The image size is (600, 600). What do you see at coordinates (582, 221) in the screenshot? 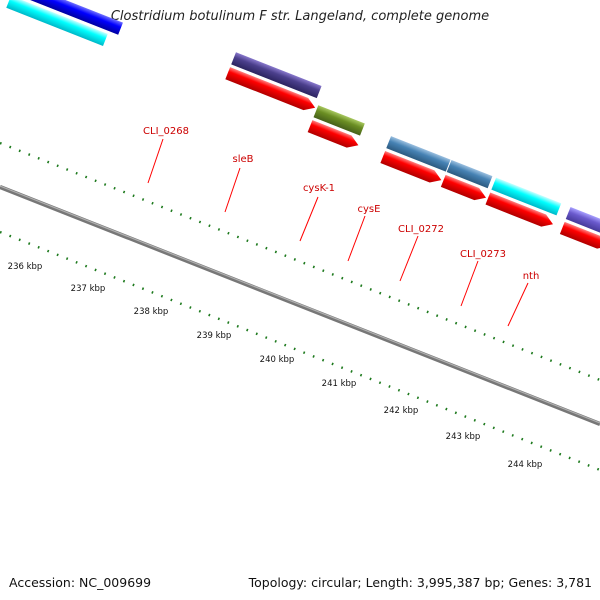
I see `feature-block-cli0273` at bounding box center [582, 221].